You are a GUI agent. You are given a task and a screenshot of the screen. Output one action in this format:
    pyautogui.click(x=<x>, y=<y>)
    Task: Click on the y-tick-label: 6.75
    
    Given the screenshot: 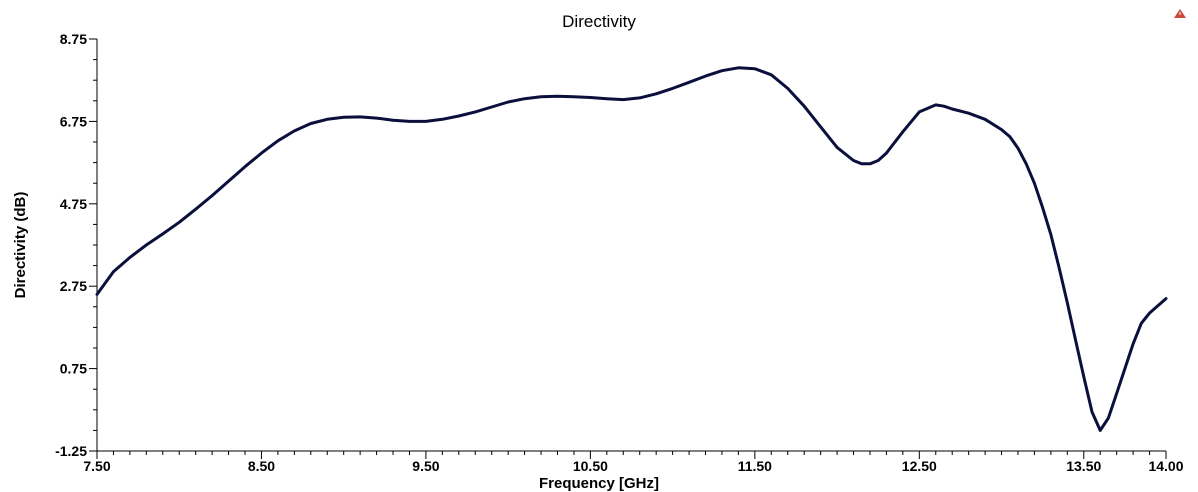 What is the action you would take?
    pyautogui.click(x=73, y=121)
    